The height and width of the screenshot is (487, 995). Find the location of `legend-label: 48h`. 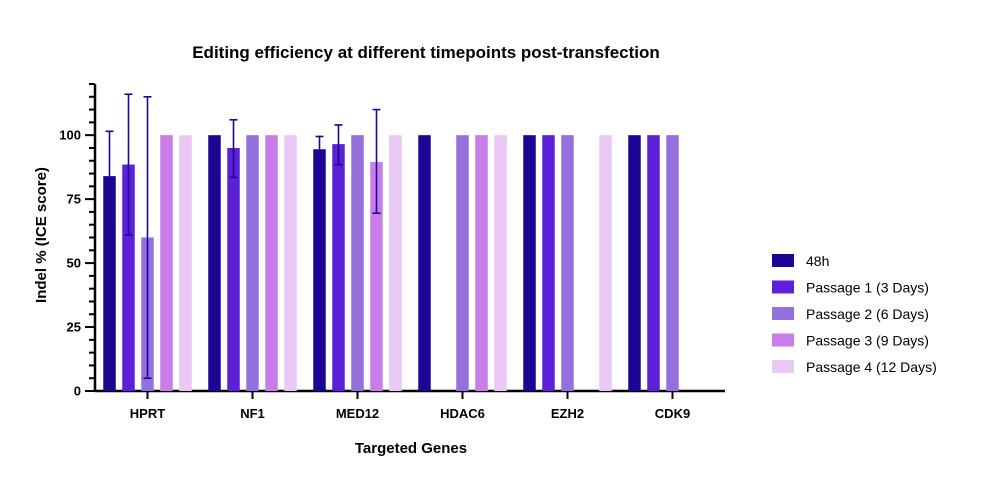

legend-label: 48h is located at coordinates (817, 261).